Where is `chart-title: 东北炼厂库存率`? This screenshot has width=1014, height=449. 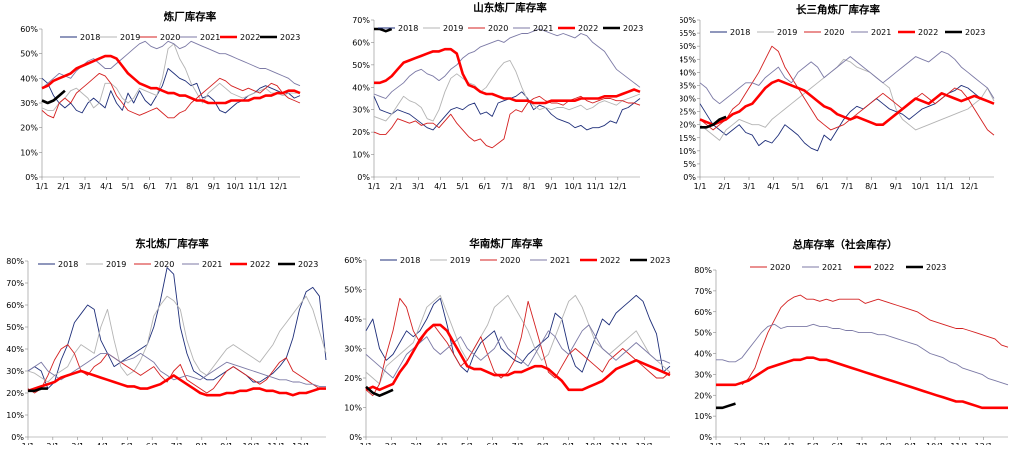
chart-title: 东北炼厂库存率 is located at coordinates (172, 243).